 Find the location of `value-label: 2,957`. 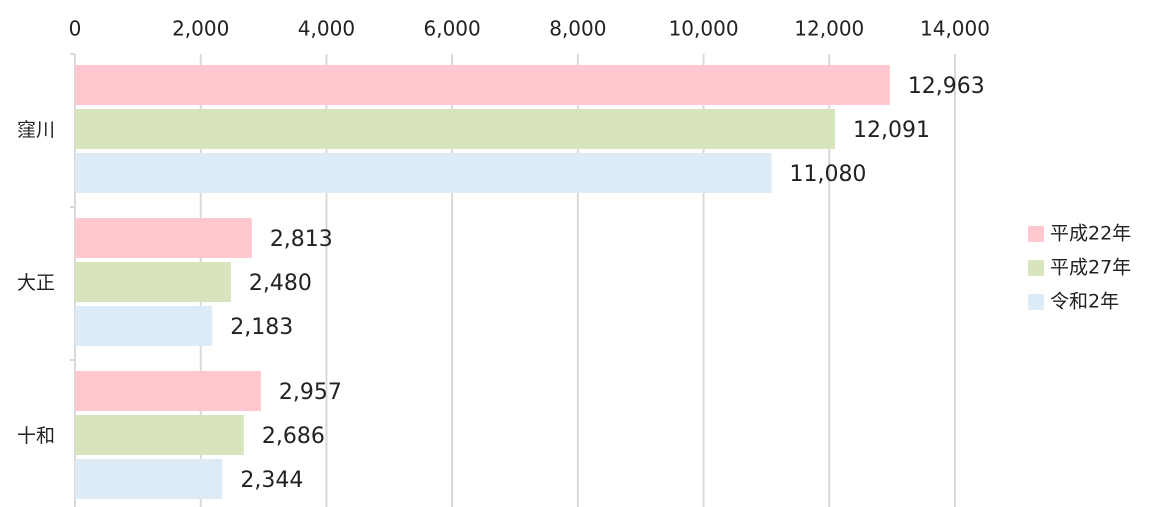

value-label: 2,957 is located at coordinates (310, 392).